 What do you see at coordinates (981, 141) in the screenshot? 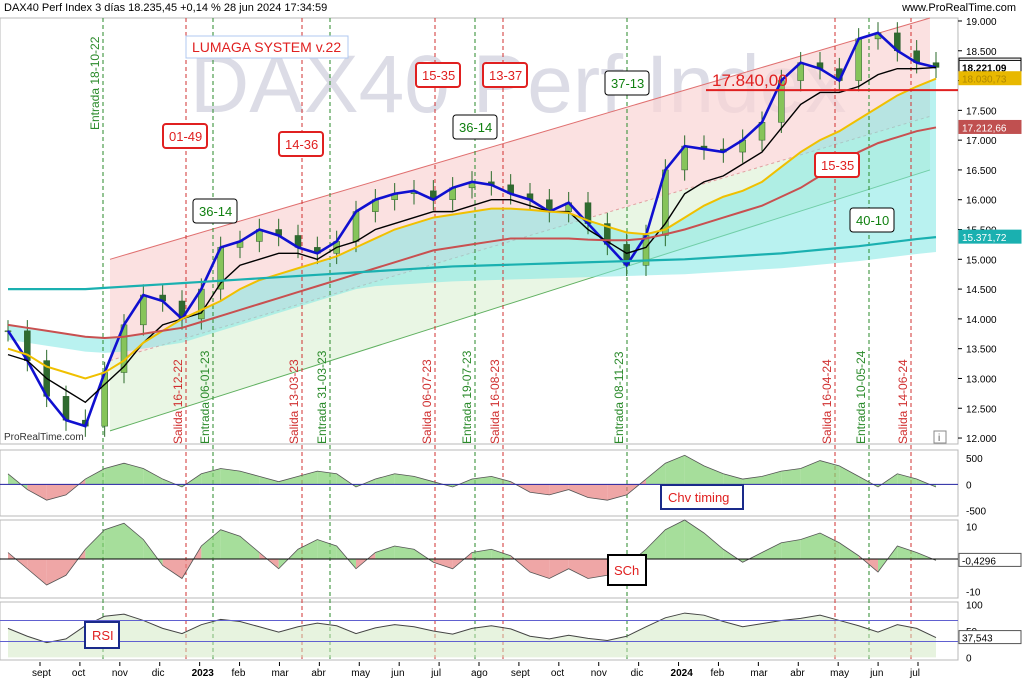
I see `y-tick-label: 17.000` at bounding box center [981, 141].